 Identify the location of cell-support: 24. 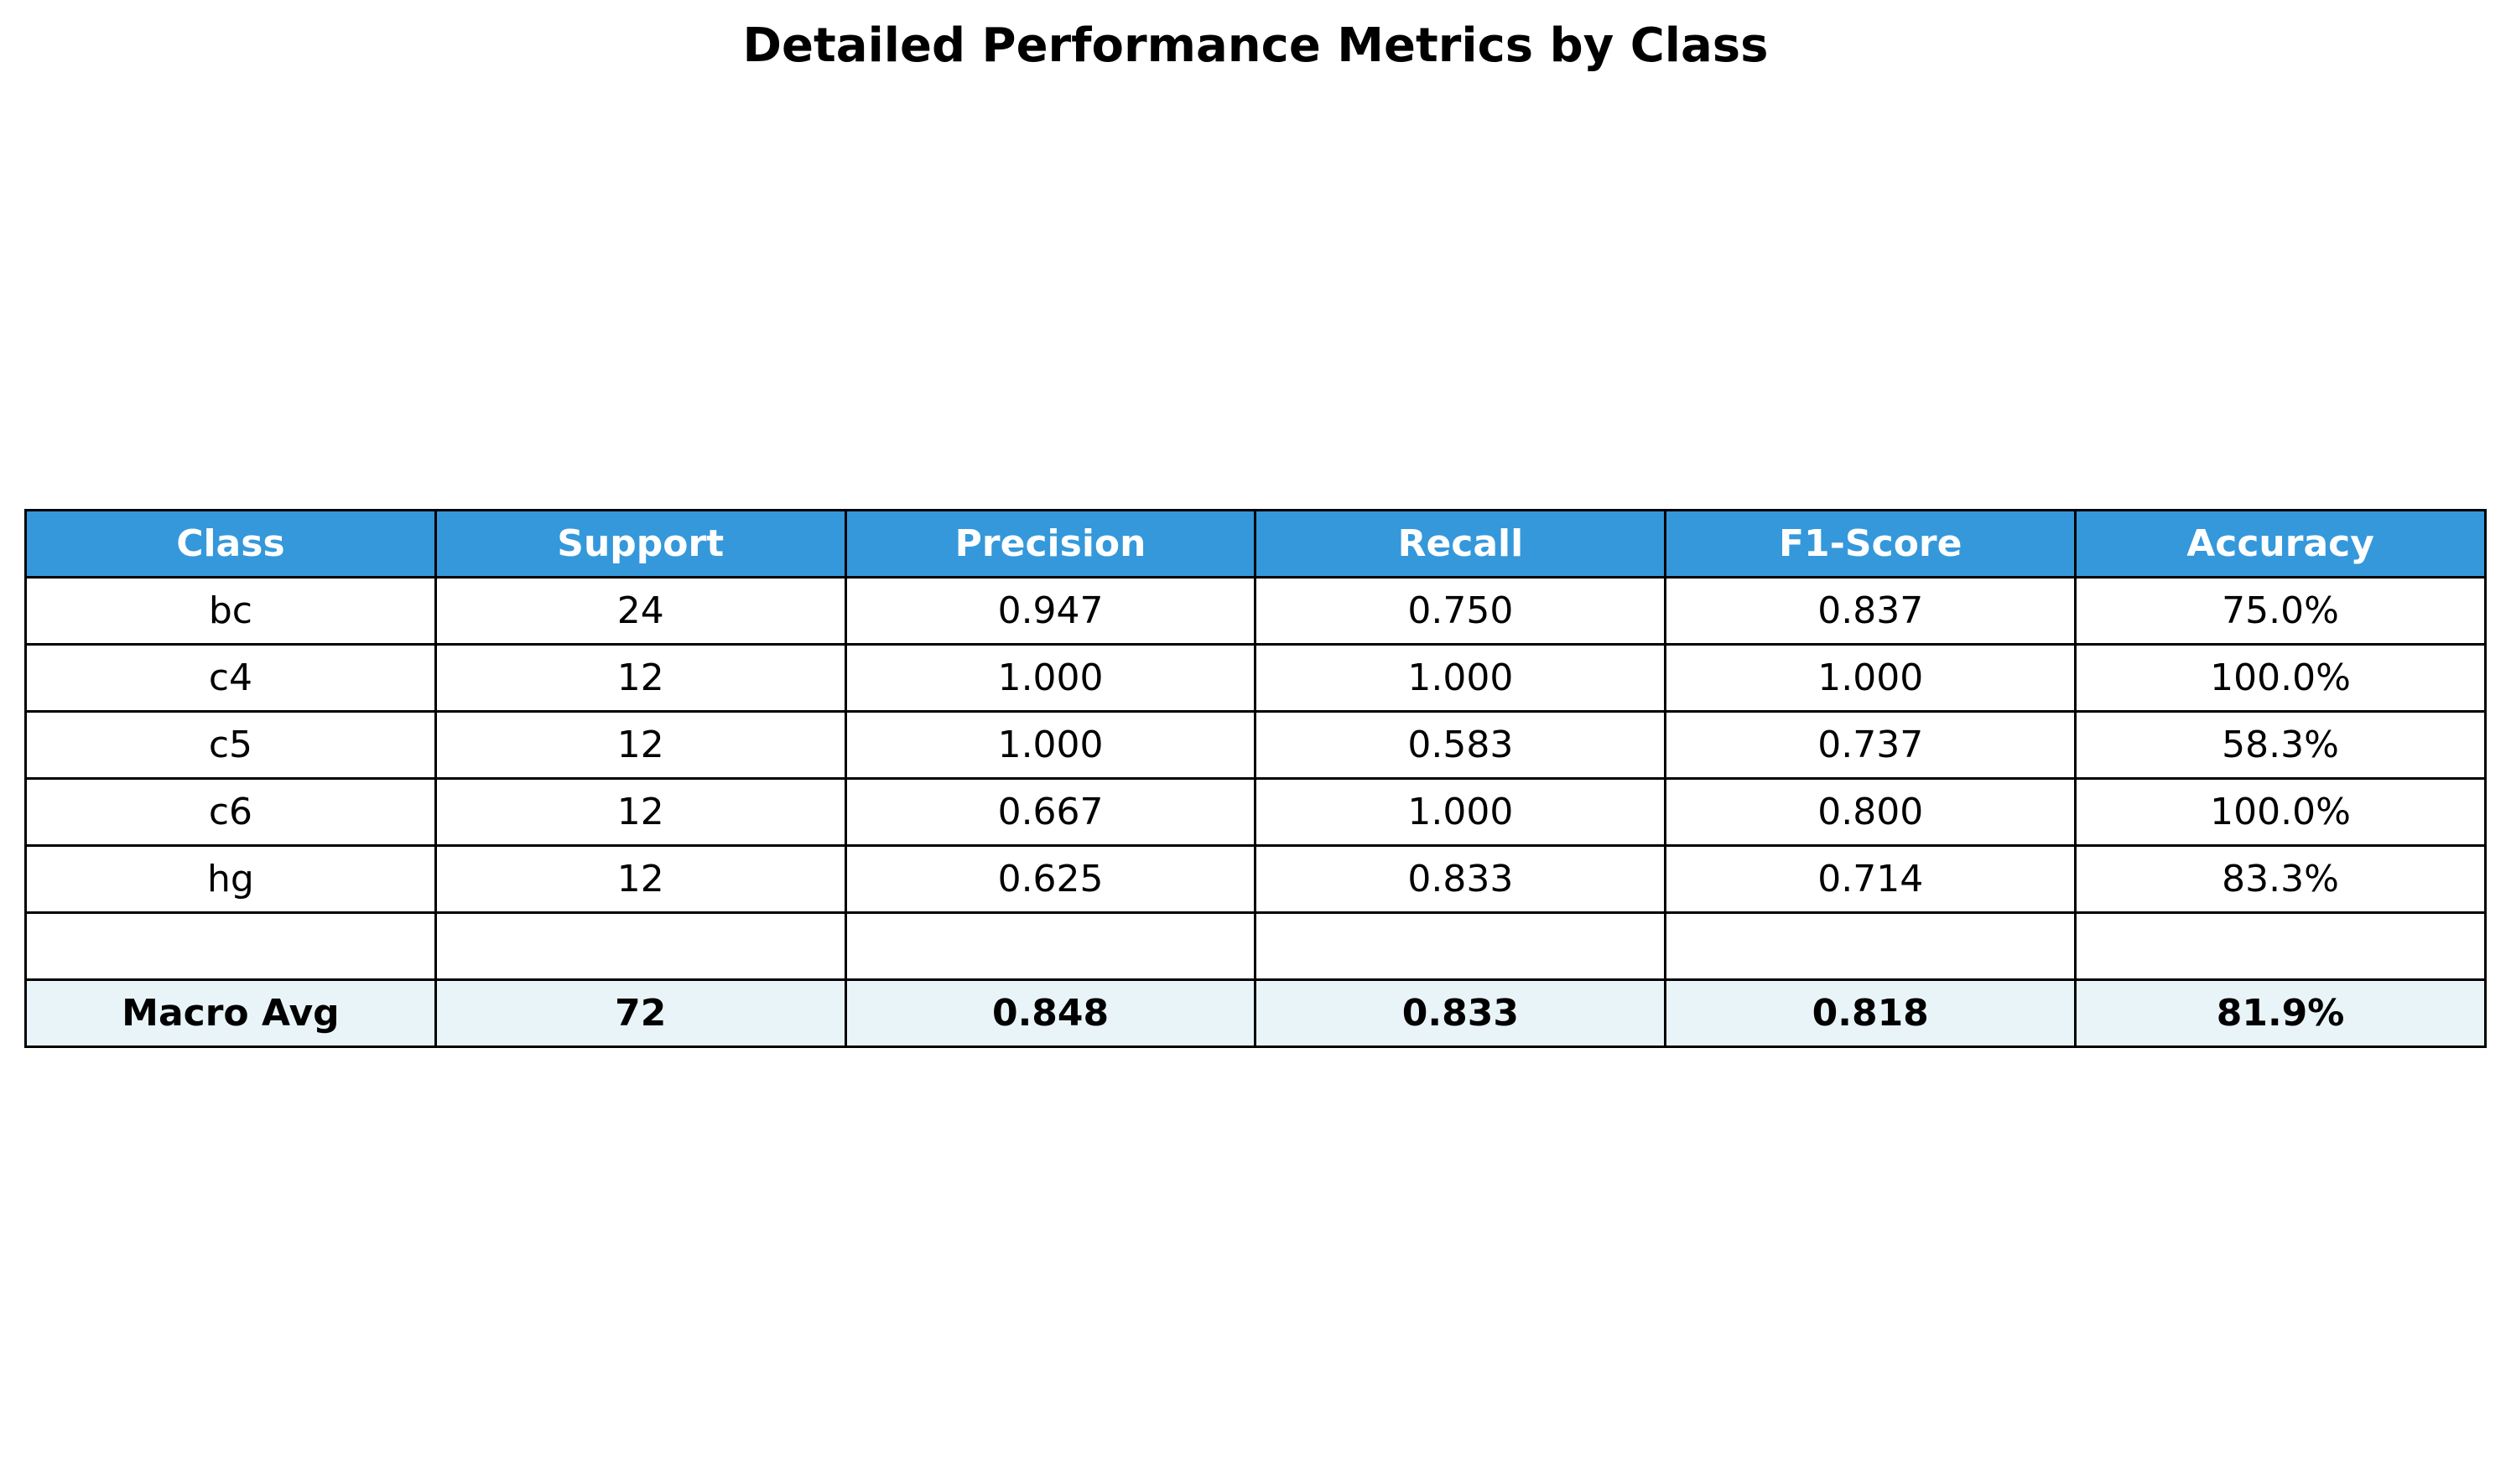
(640, 611).